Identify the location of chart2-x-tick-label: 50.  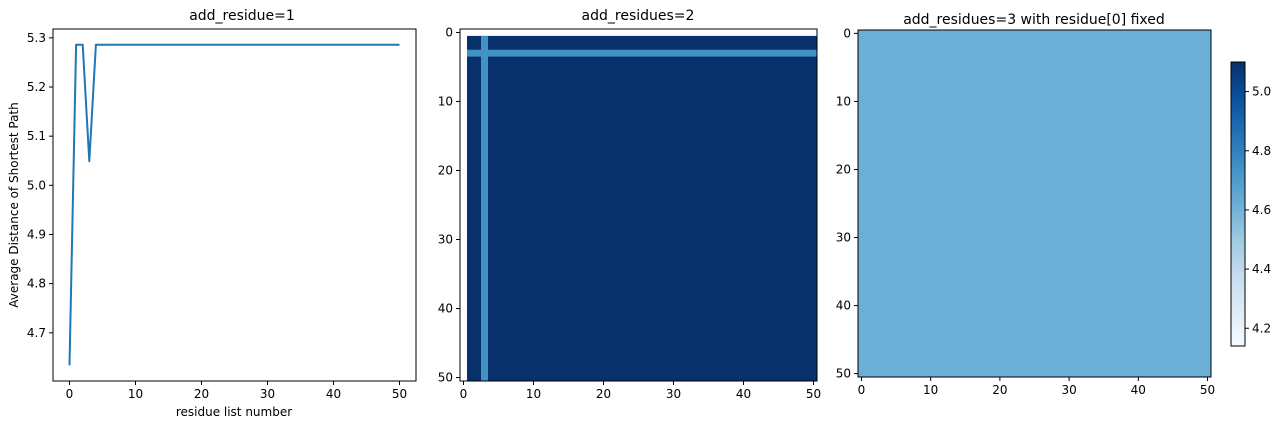
(813, 394).